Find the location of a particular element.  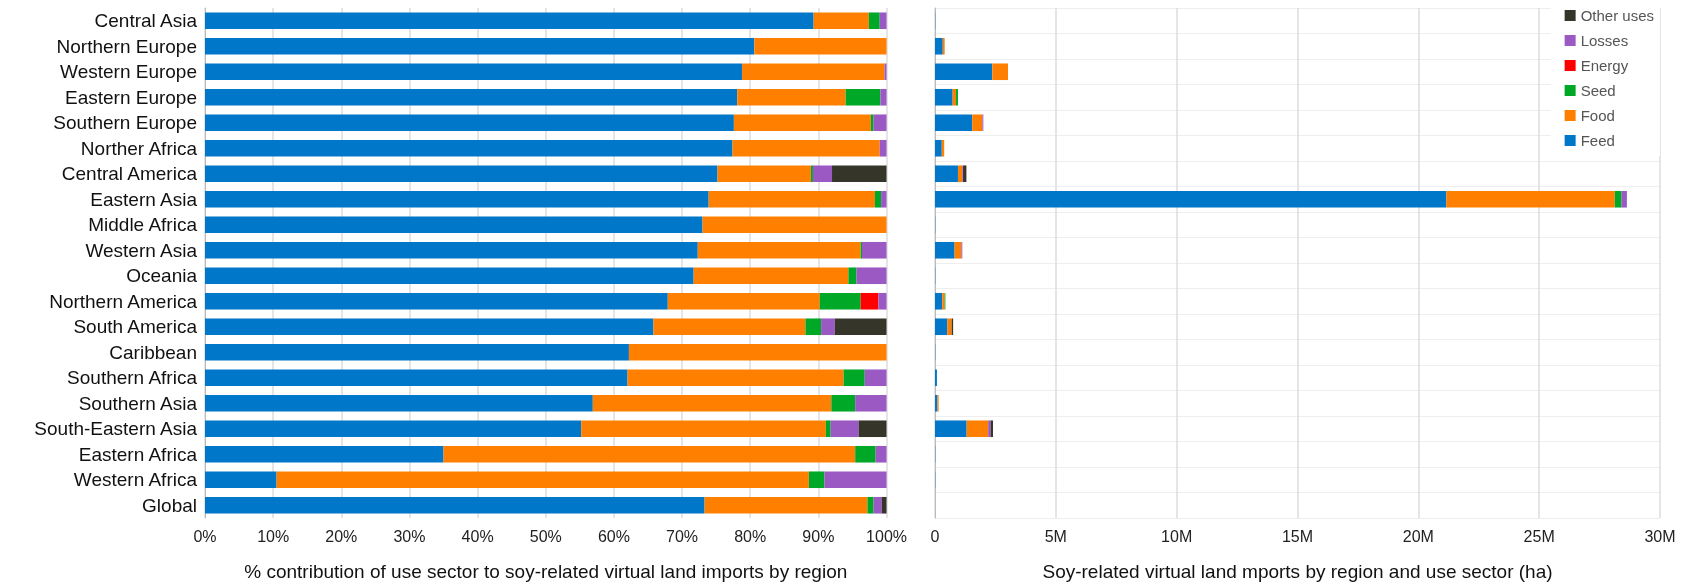

x-tick-label: 25M is located at coordinates (1539, 536).